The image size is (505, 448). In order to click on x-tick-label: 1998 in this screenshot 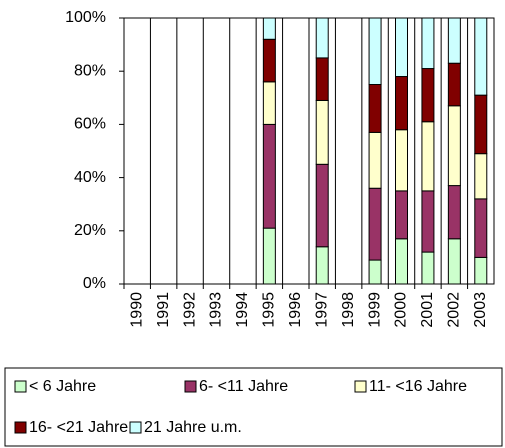, I will do `click(348, 310)`.